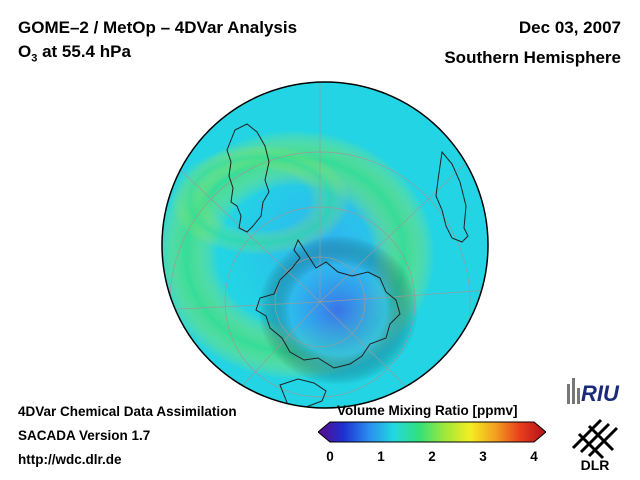 This screenshot has height=480, width=640. Describe the element at coordinates (595, 465) in the screenshot. I see `dlr-logo-text: DLR` at that location.